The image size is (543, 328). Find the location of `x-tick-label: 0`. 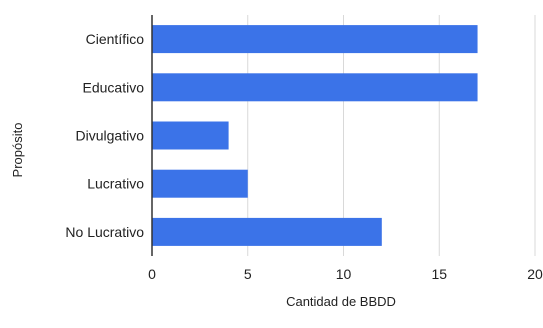

x-tick-label: 0 is located at coordinates (152, 274).